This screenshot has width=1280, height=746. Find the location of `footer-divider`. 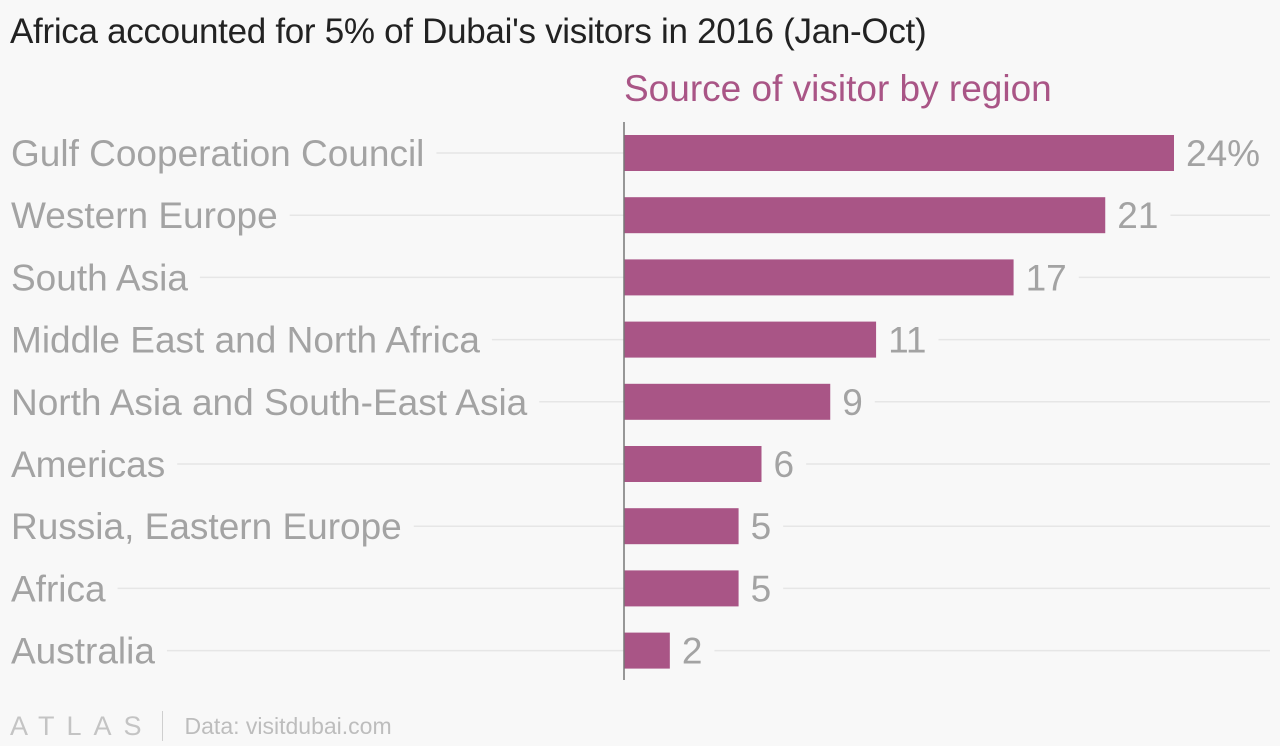

footer-divider is located at coordinates (162, 726).